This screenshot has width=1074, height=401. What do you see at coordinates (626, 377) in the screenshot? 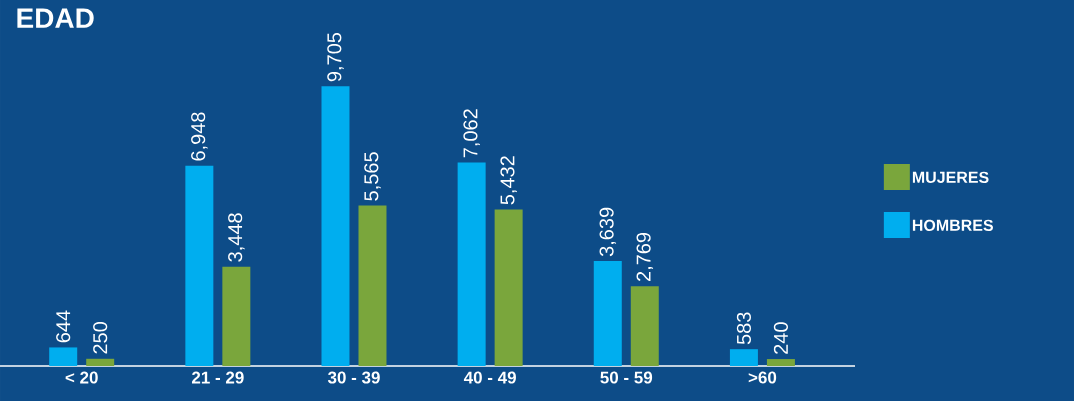
I see `x-tick-label: 50 - 59` at bounding box center [626, 377].